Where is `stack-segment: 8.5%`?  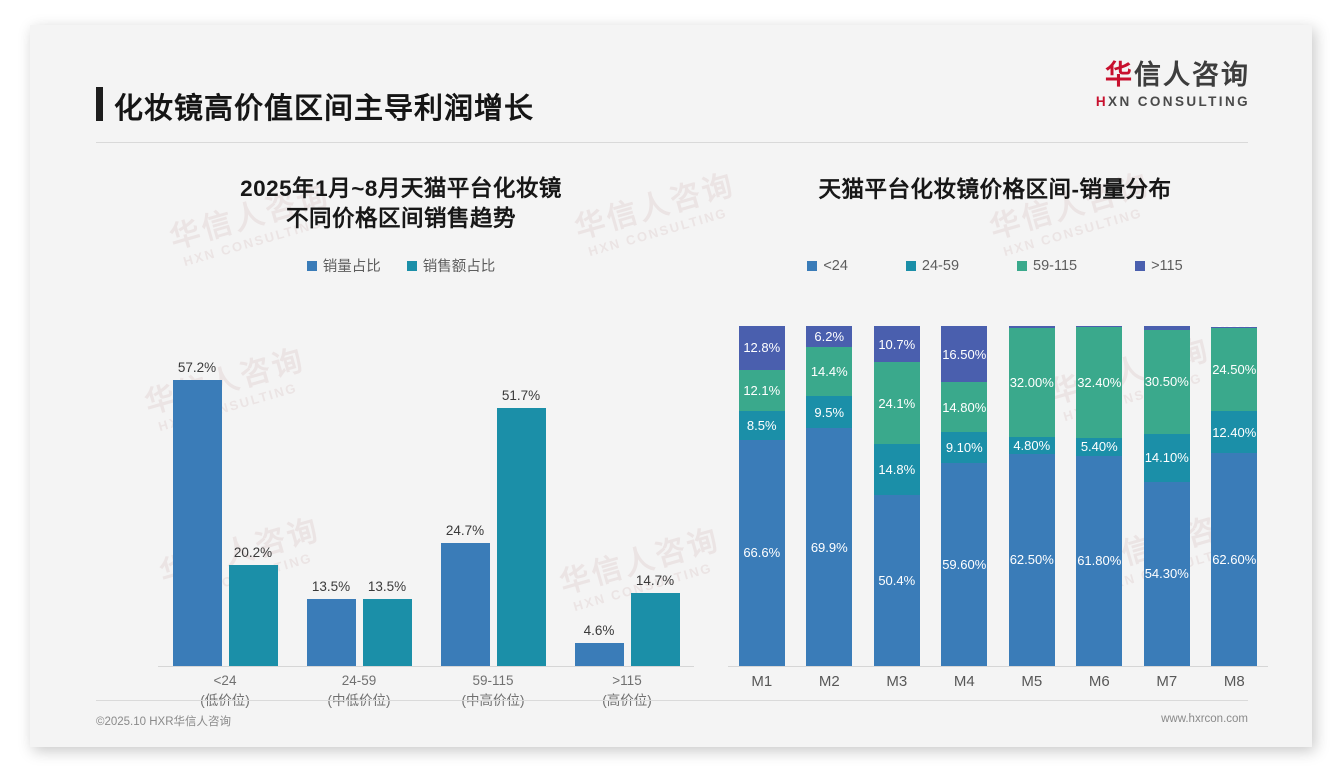 stack-segment: 8.5% is located at coordinates (761, 425).